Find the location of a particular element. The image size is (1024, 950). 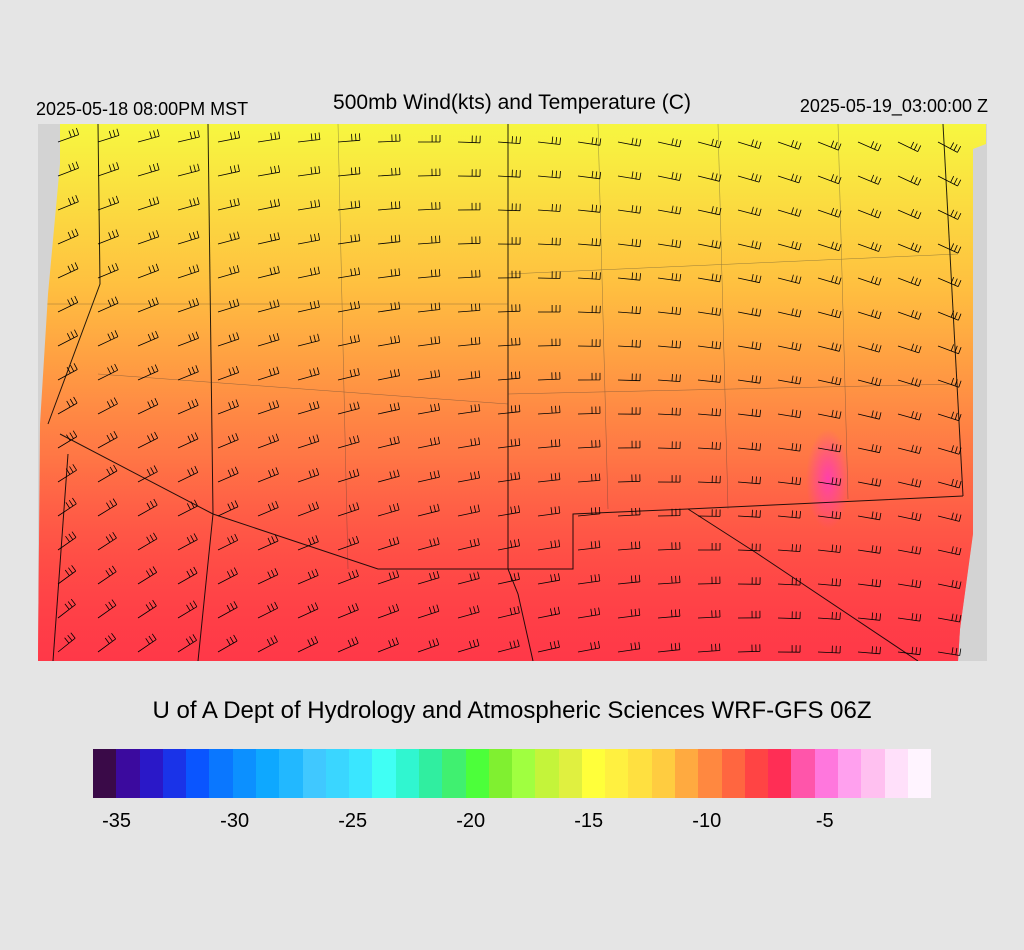

temperature-colorbar is located at coordinates (512, 773).